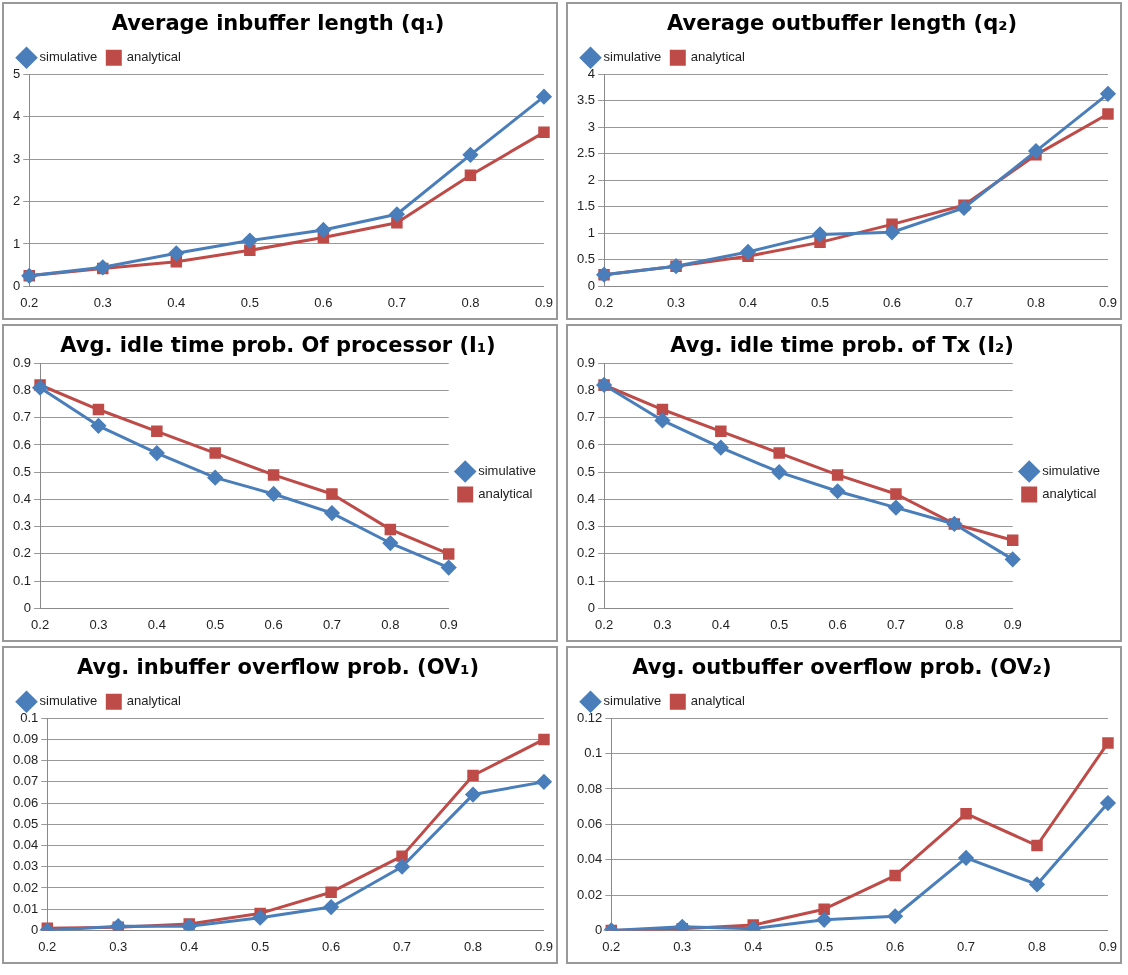 The image size is (1128, 975). What do you see at coordinates (842, 23) in the screenshot?
I see `chart-title: Average outbuffer length (q₂)` at bounding box center [842, 23].